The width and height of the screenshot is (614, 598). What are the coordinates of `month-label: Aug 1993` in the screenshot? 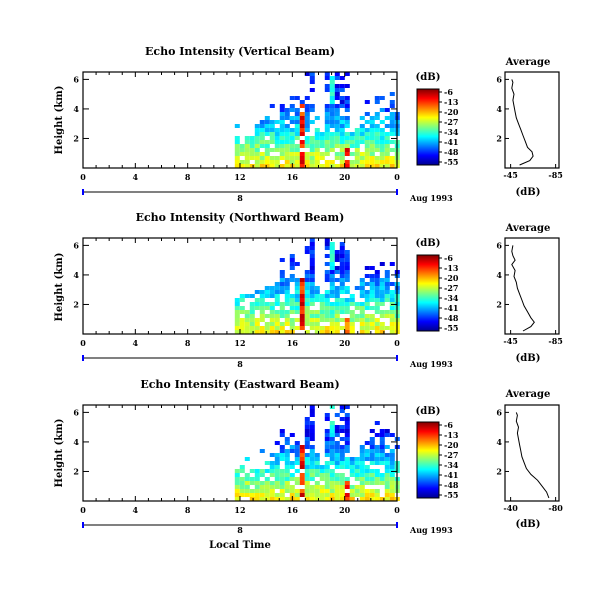 It's located at (431, 198).